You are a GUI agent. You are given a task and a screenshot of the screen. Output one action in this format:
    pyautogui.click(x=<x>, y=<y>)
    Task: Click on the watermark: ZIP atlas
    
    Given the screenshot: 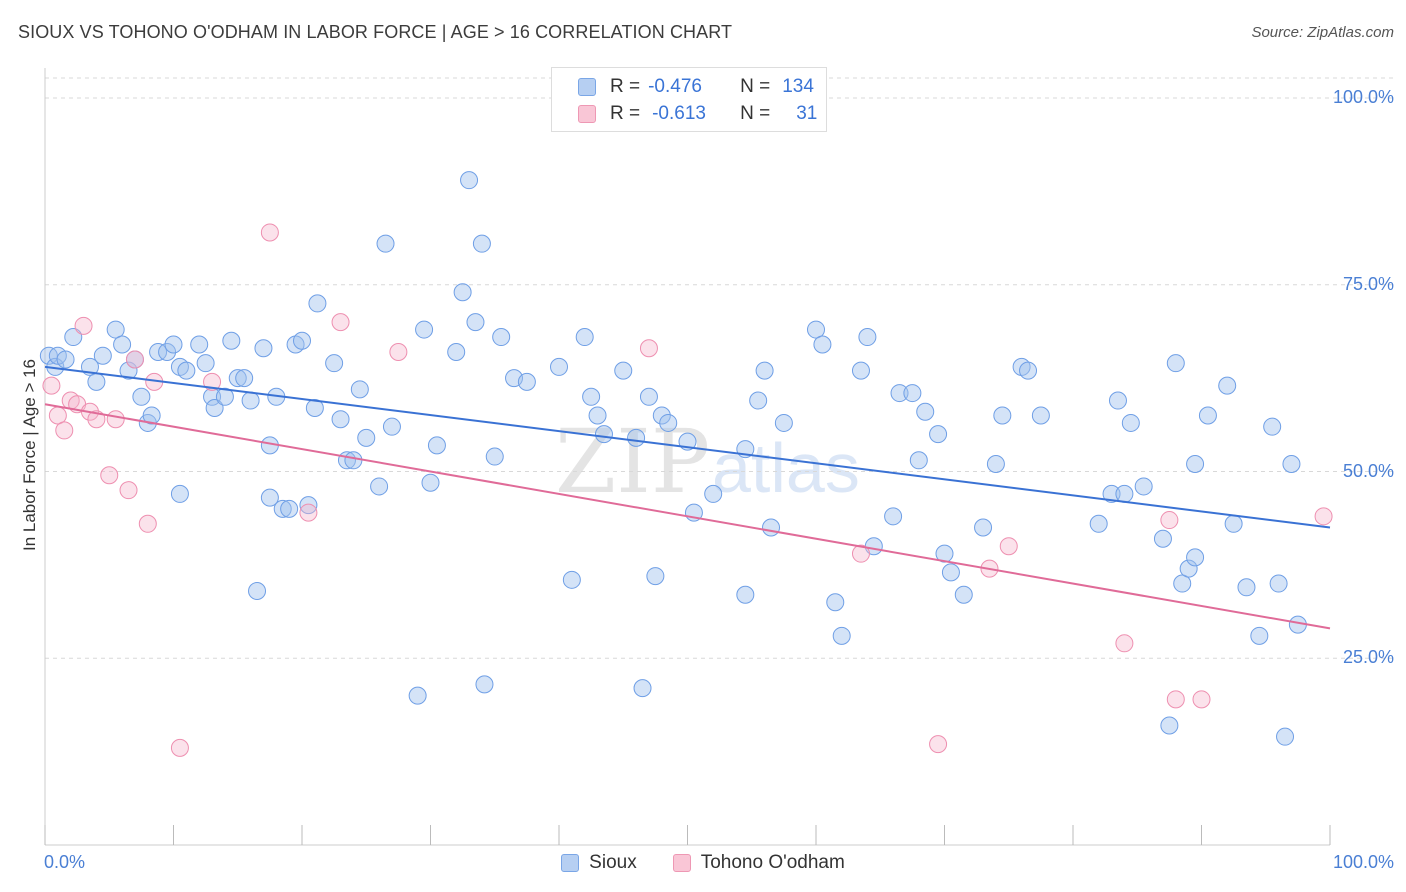 What is the action you would take?
    pyautogui.click(x=707, y=461)
    